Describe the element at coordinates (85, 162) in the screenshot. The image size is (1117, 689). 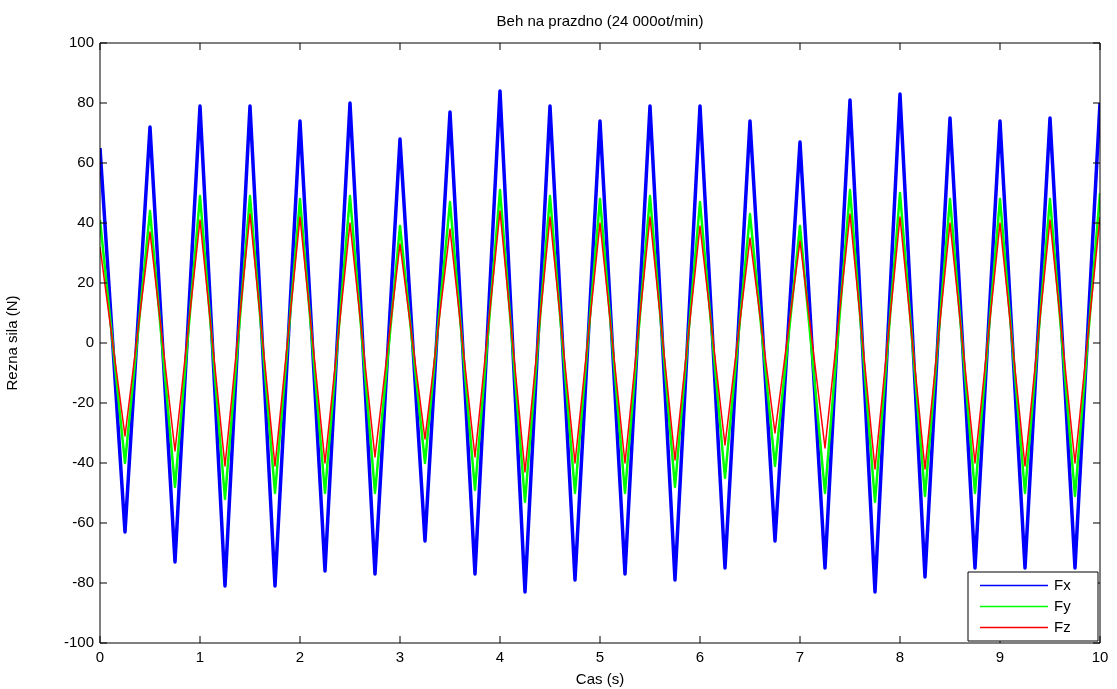
I see `y-tick-label: 60` at that location.